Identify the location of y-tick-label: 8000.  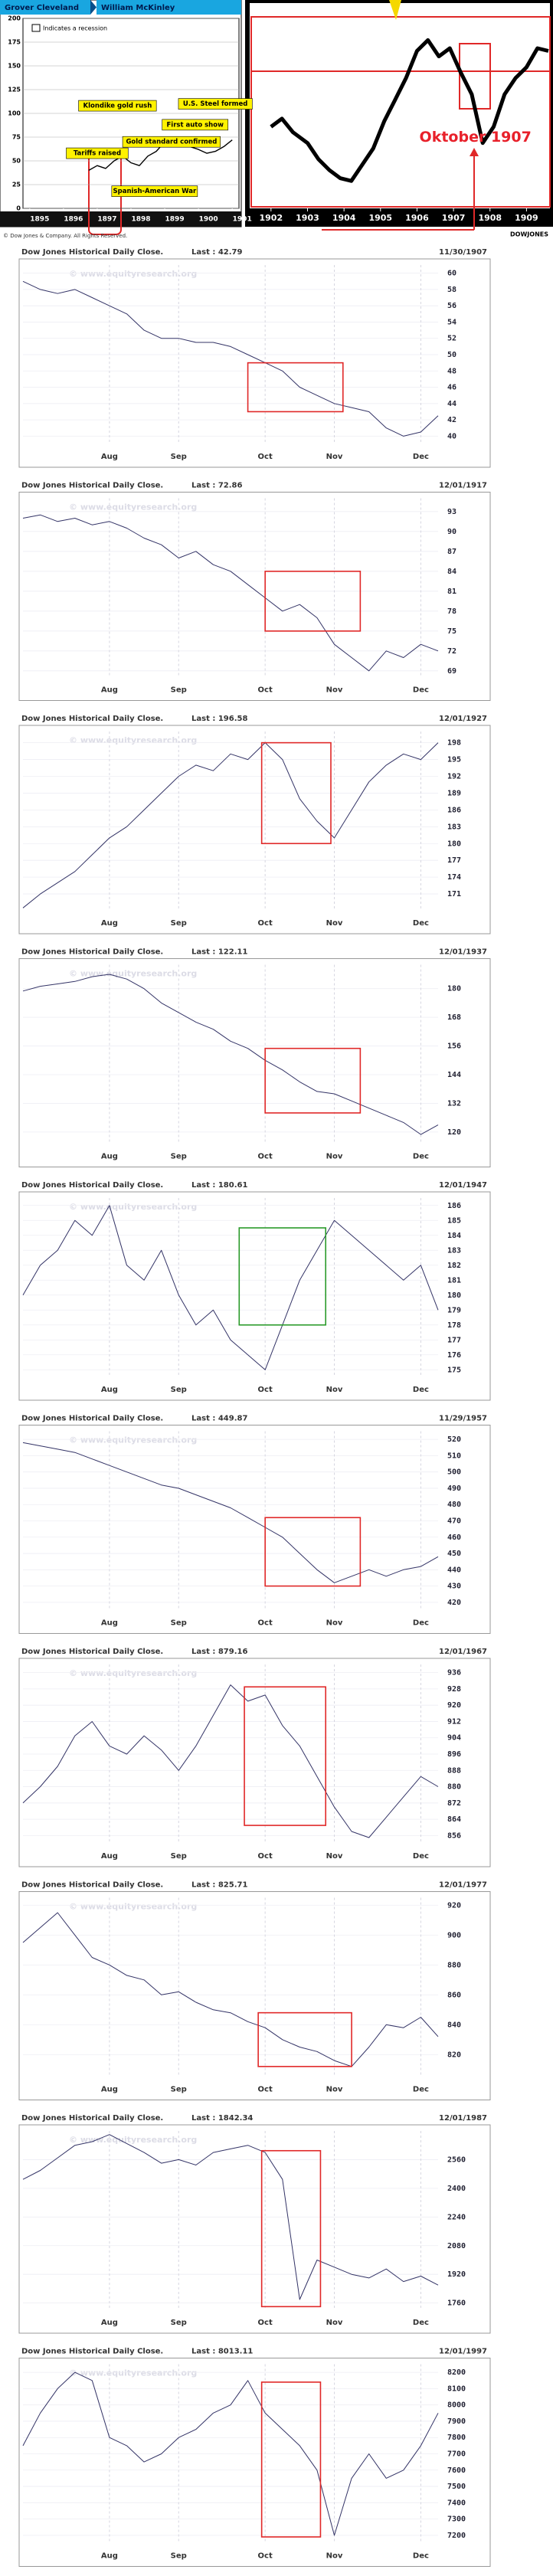
(457, 2405).